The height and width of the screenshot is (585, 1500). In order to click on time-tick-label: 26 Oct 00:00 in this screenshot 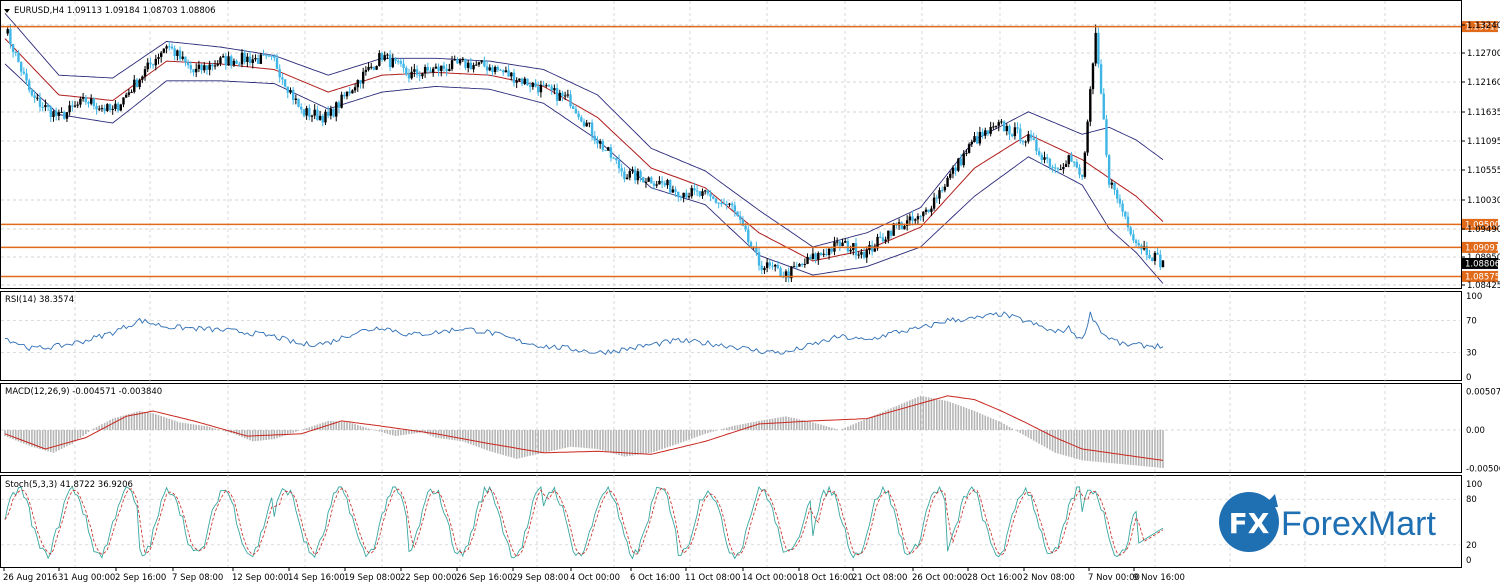, I will do `click(939, 578)`.